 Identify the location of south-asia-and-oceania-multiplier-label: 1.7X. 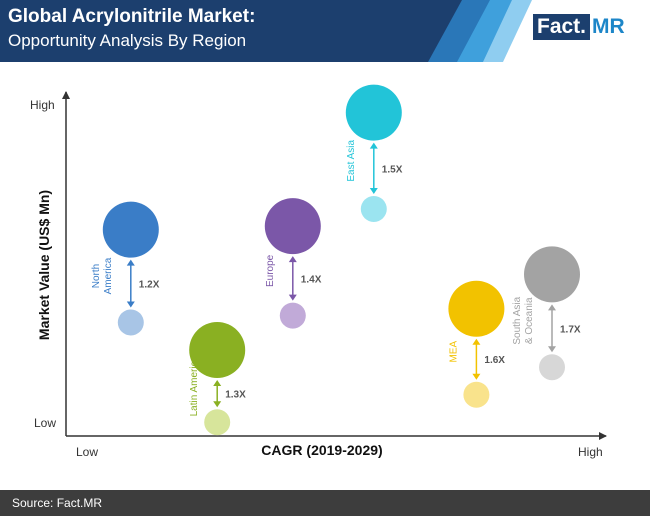
(570, 329).